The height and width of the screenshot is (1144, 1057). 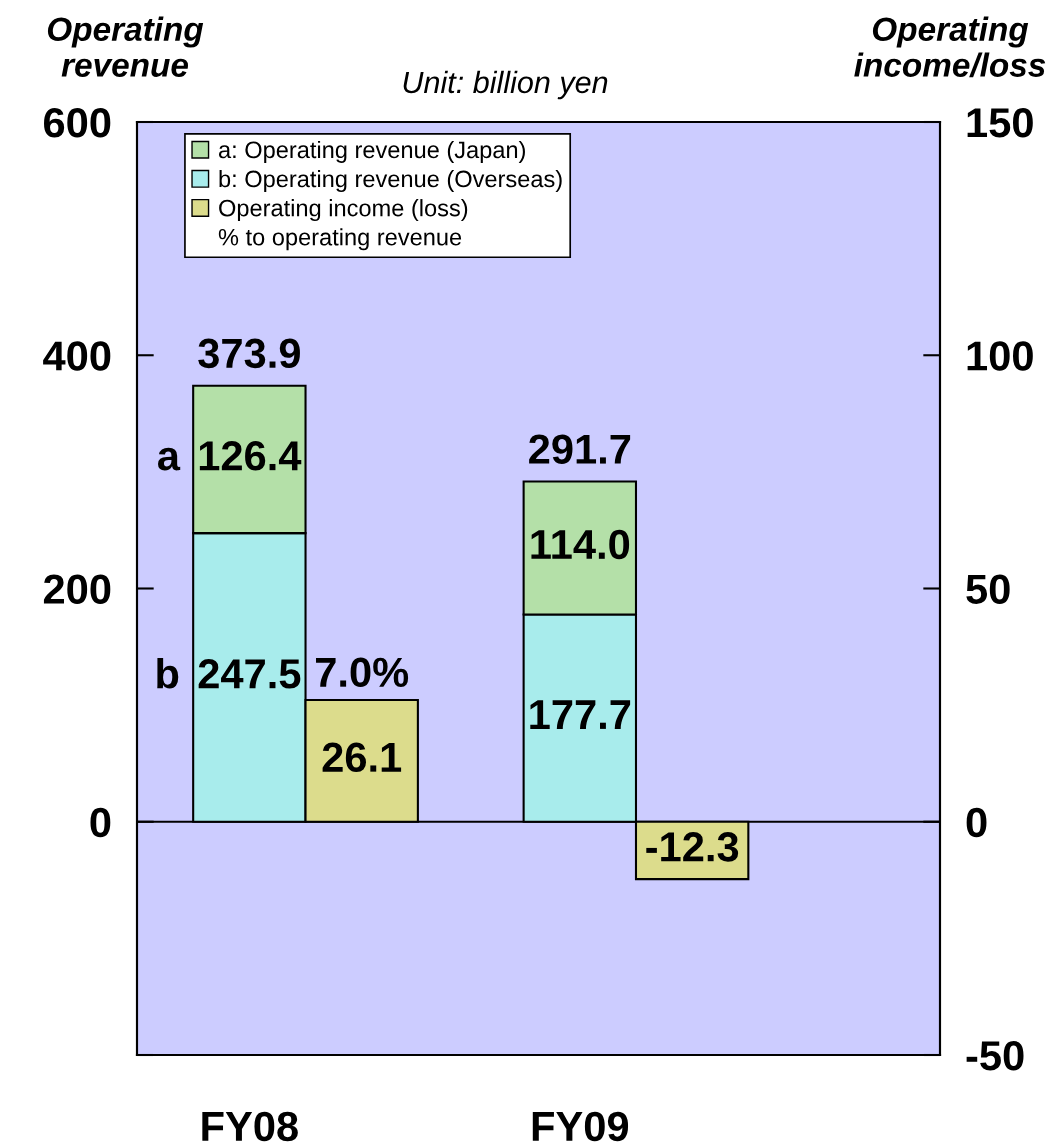 What do you see at coordinates (1000, 123) in the screenshot?
I see `y2-tick-label: 150` at bounding box center [1000, 123].